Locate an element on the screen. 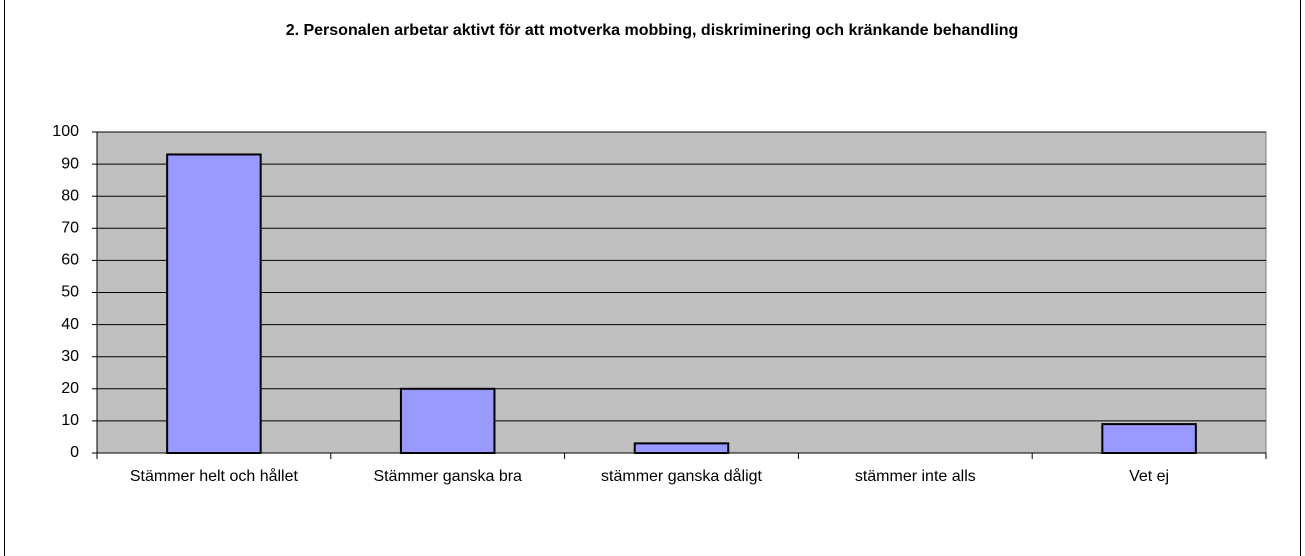 The width and height of the screenshot is (1305, 556). y-tick-label: 20 is located at coordinates (70, 388).